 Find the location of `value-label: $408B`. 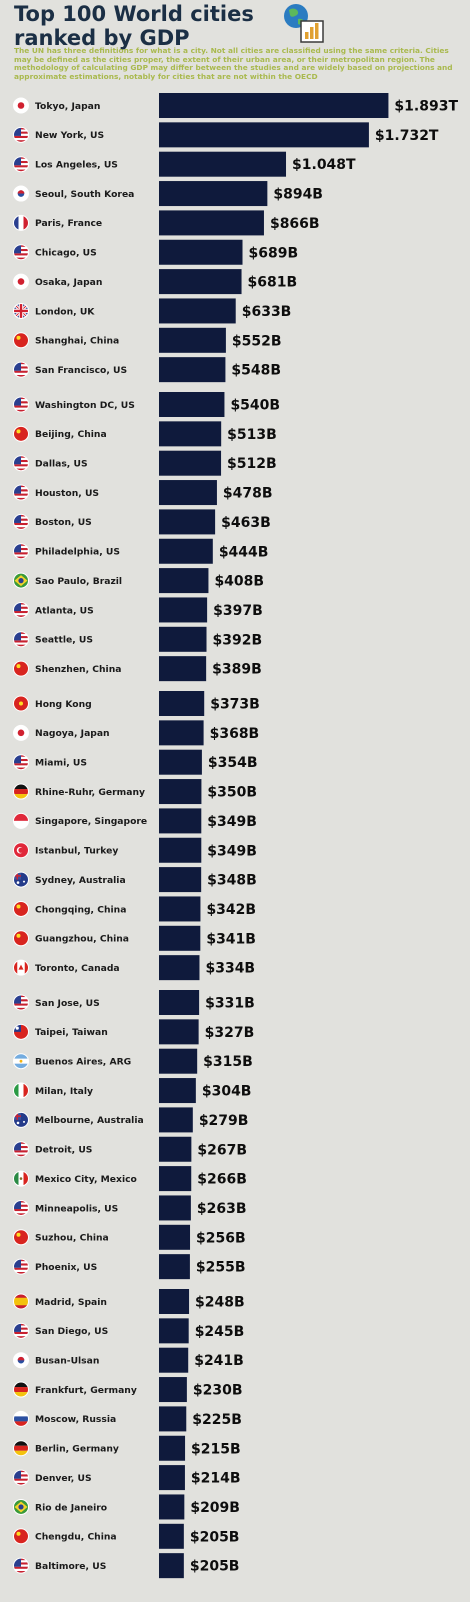

value-label: $408B is located at coordinates (239, 582).